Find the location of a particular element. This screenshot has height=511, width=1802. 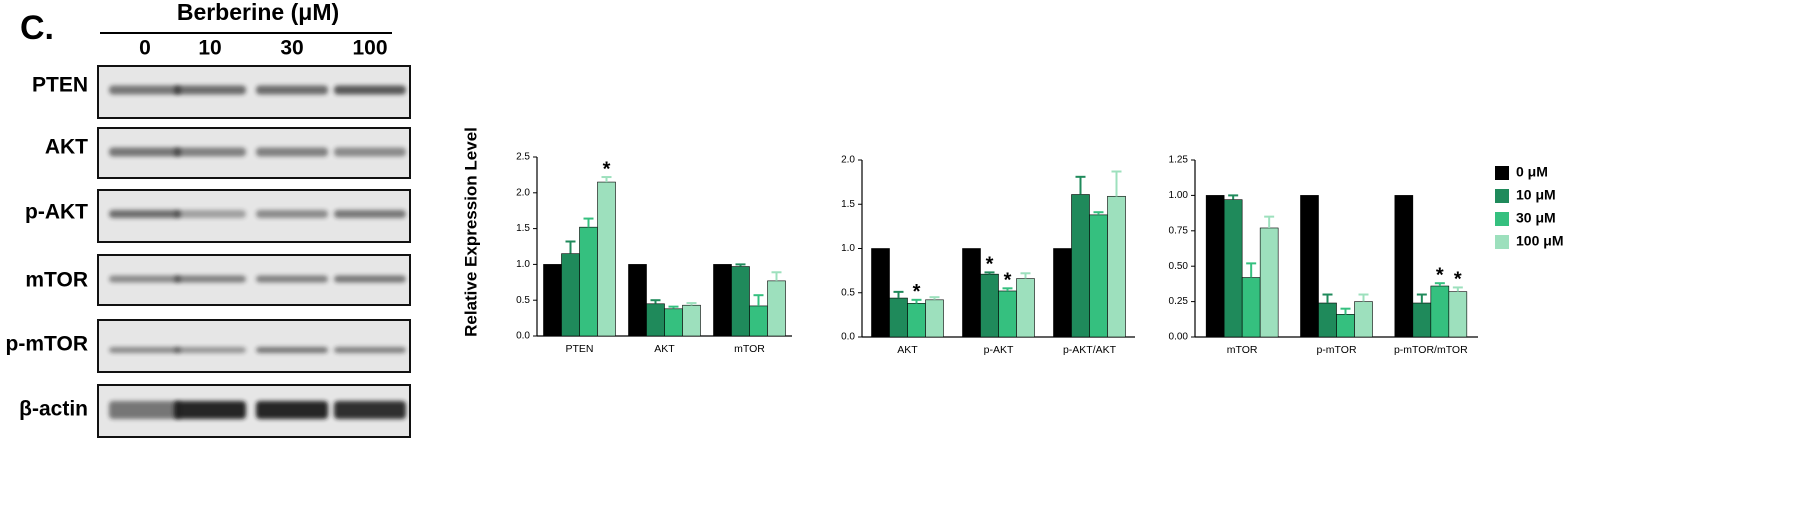

legend-label: 30 μM is located at coordinates (1536, 218).